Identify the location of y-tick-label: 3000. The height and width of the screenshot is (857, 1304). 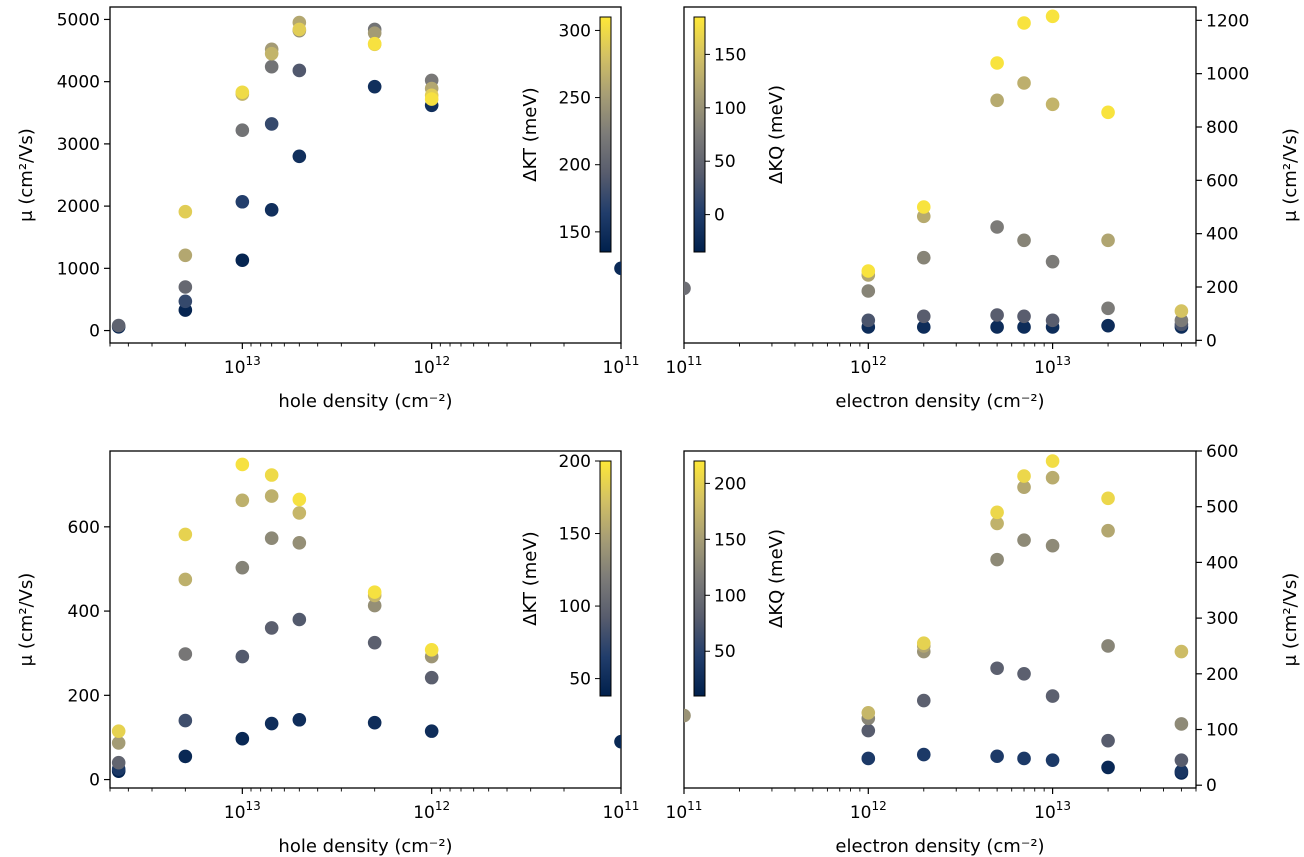
(78, 145).